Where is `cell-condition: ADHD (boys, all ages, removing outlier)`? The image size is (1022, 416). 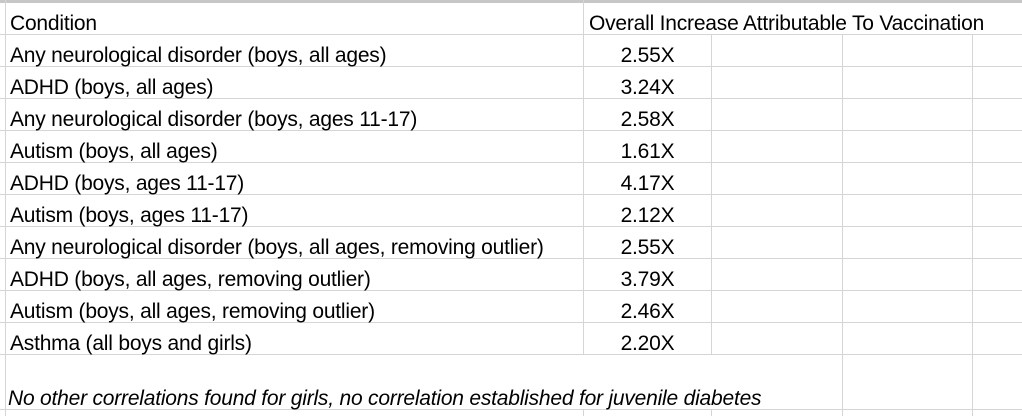 cell-condition: ADHD (boys, all ages, removing outlier) is located at coordinates (190, 279).